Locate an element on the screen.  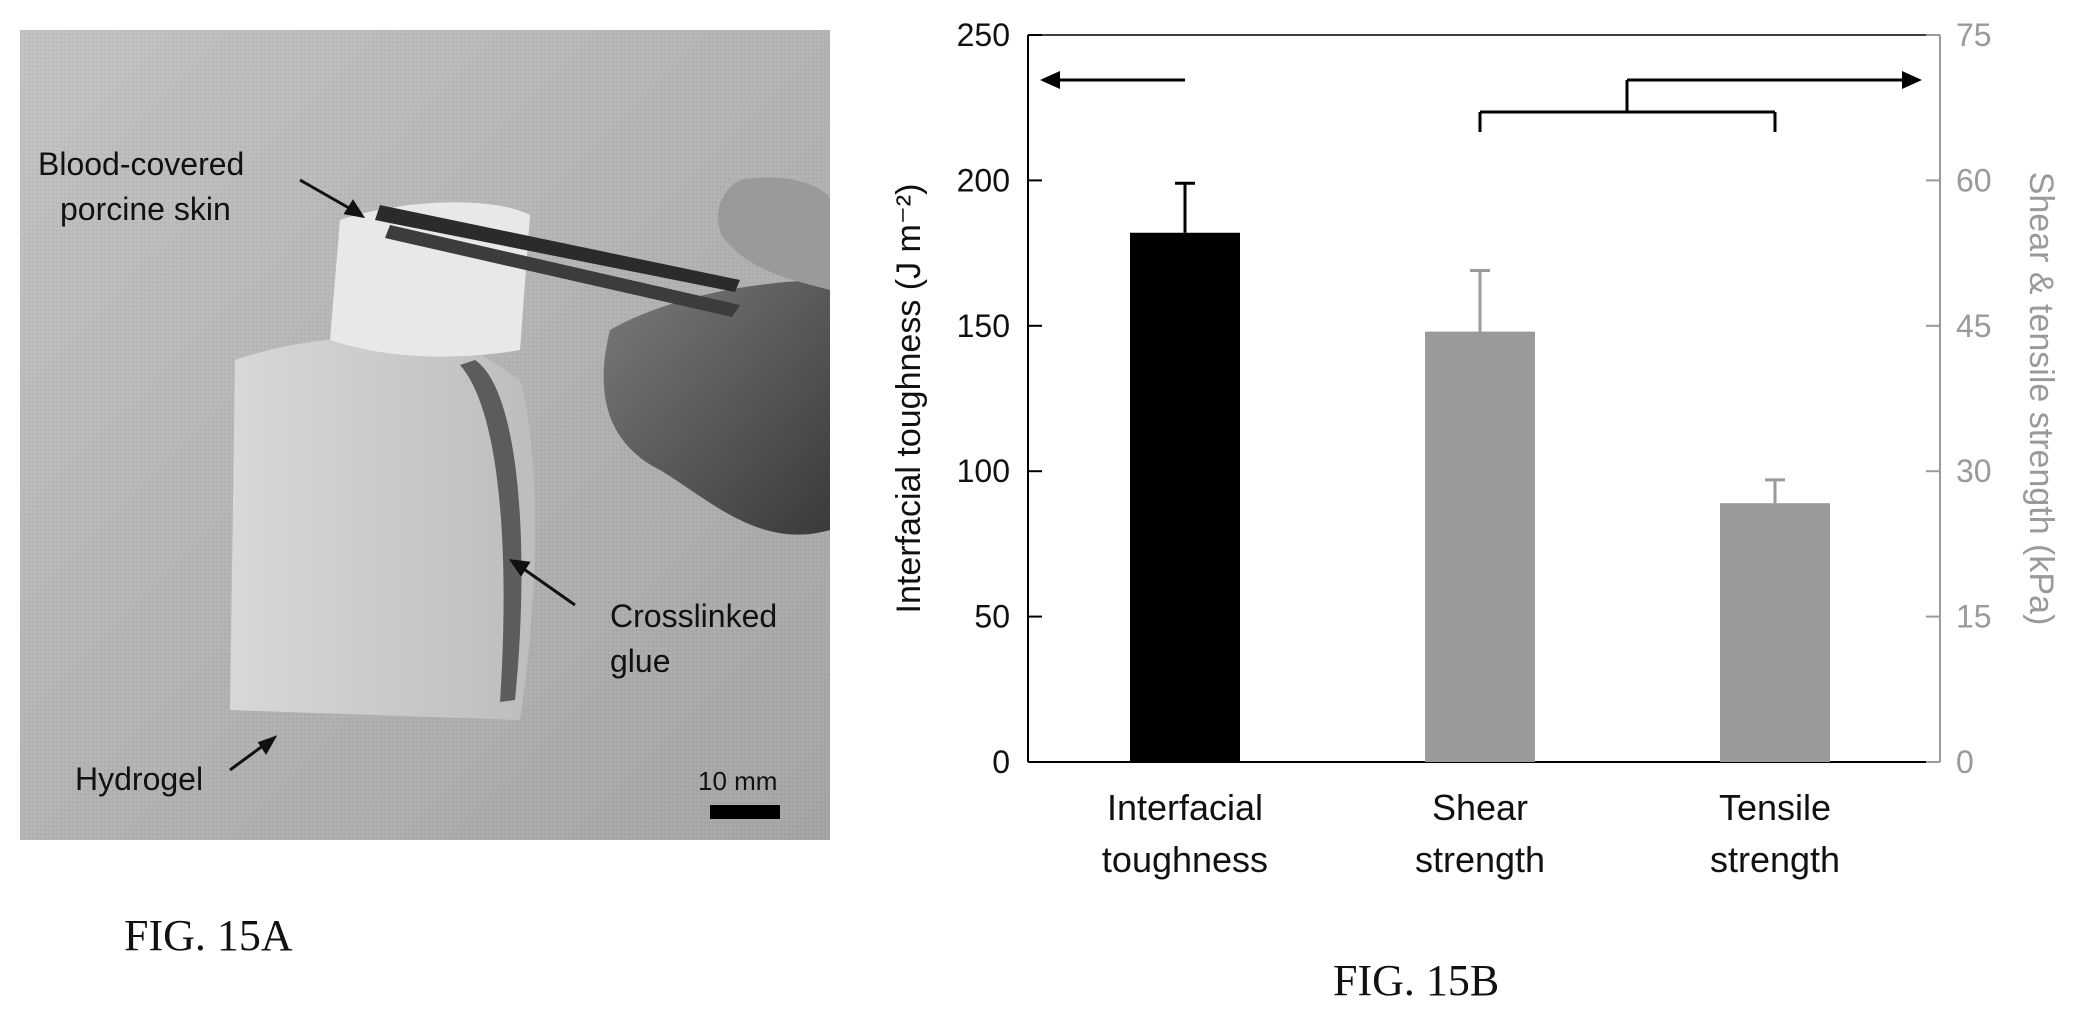
crosslinked-glue is located at coordinates (491, 531).